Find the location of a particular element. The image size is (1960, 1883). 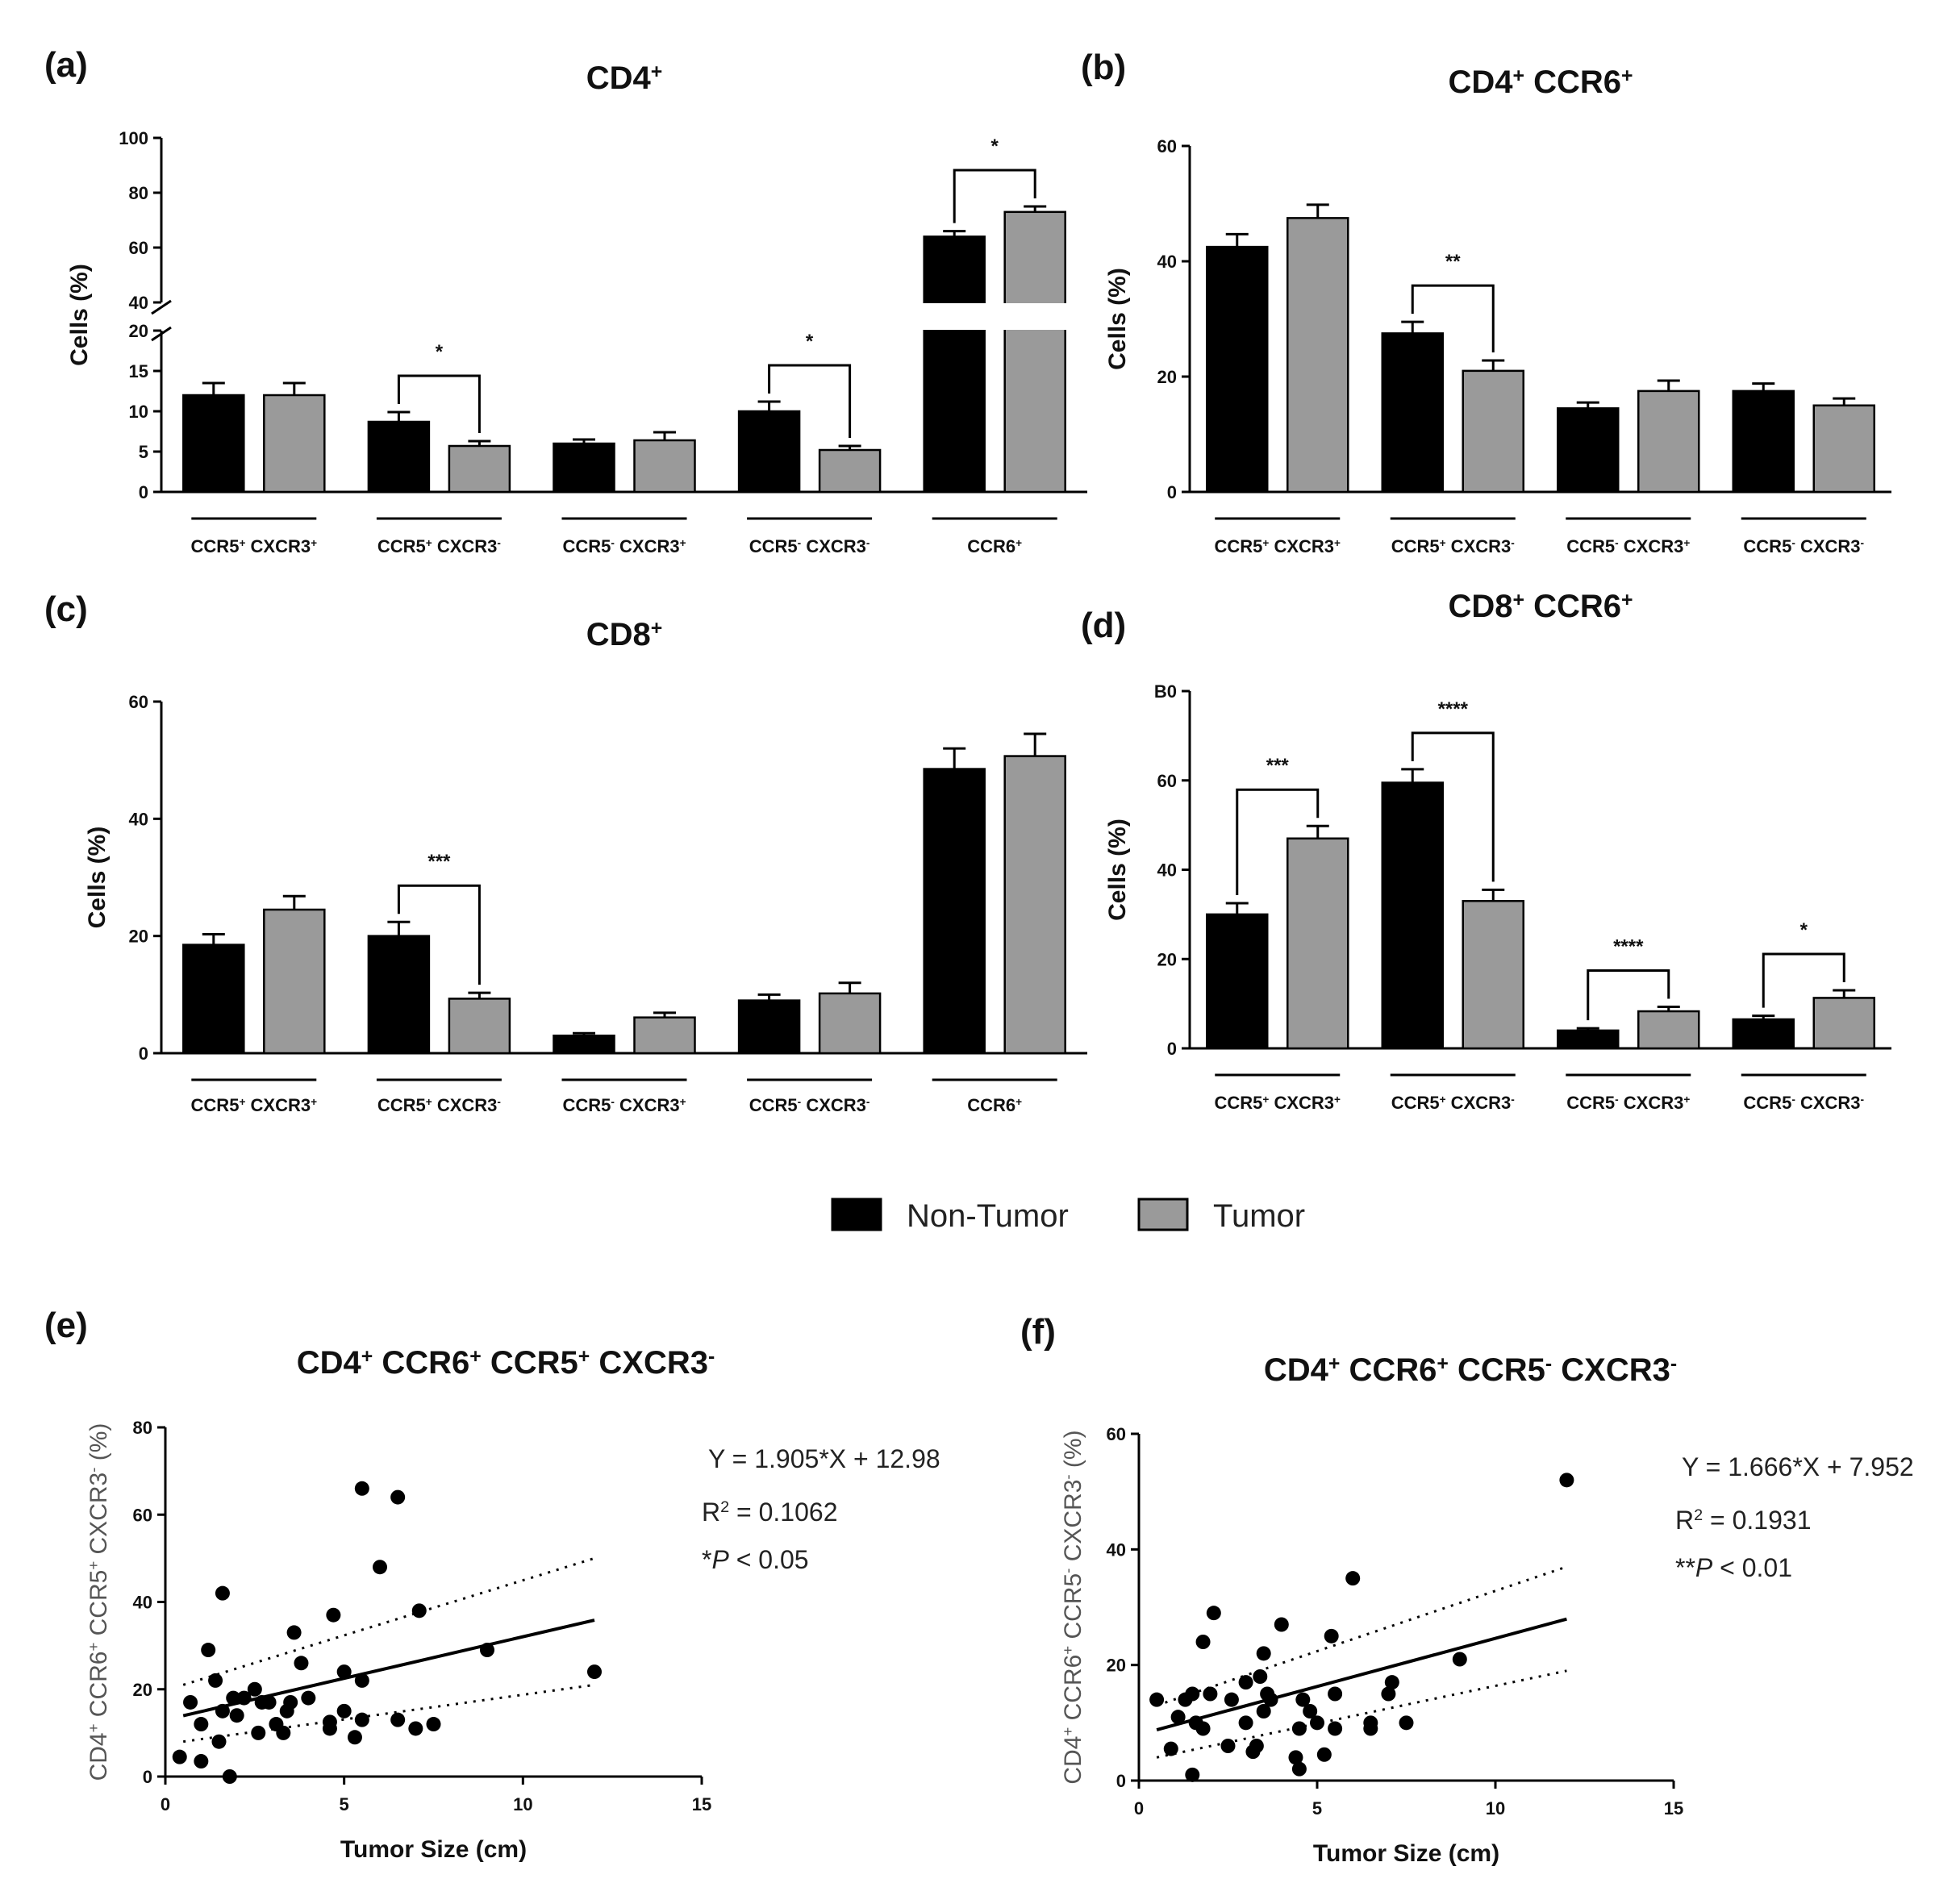

title-part: CCR6 is located at coordinates (1573, 607).